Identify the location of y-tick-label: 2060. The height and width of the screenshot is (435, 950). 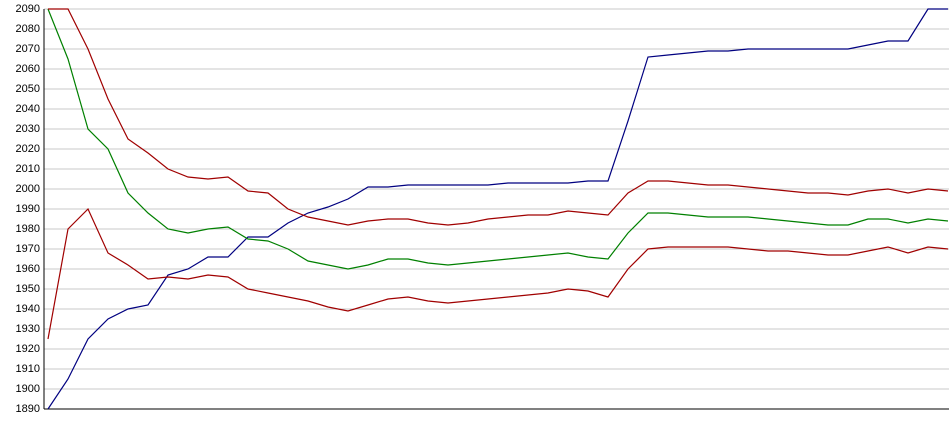
(28, 69).